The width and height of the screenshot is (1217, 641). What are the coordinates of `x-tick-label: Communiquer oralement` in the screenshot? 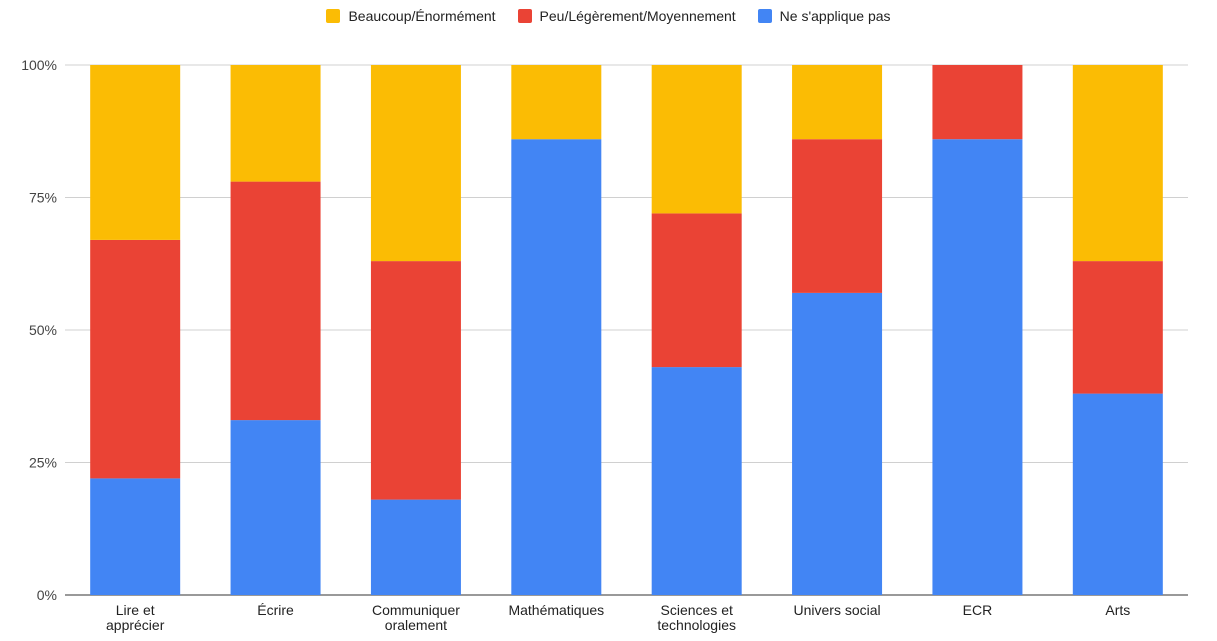 It's located at (416, 617).